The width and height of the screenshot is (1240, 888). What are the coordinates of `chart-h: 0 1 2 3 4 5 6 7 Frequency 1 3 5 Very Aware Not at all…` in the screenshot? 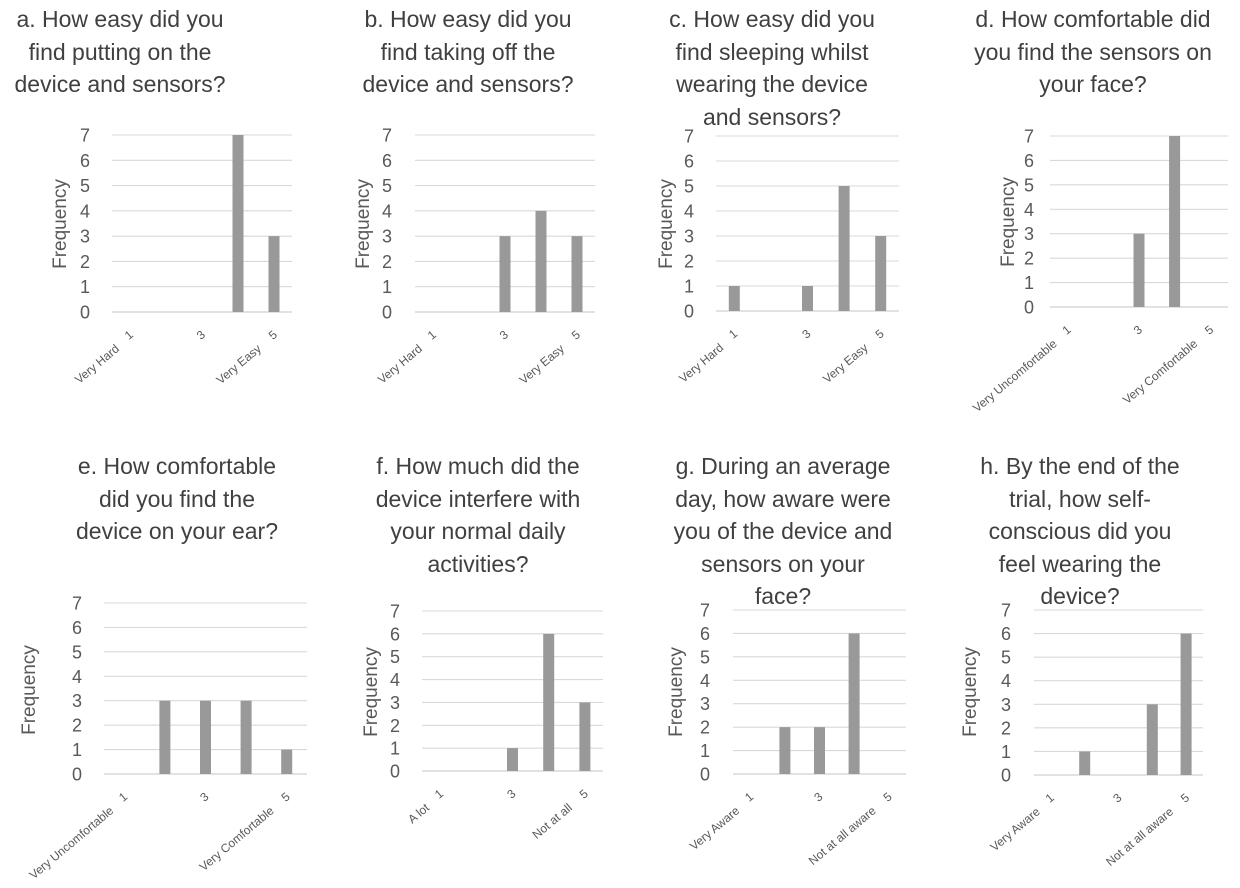 It's located at (1081, 735).